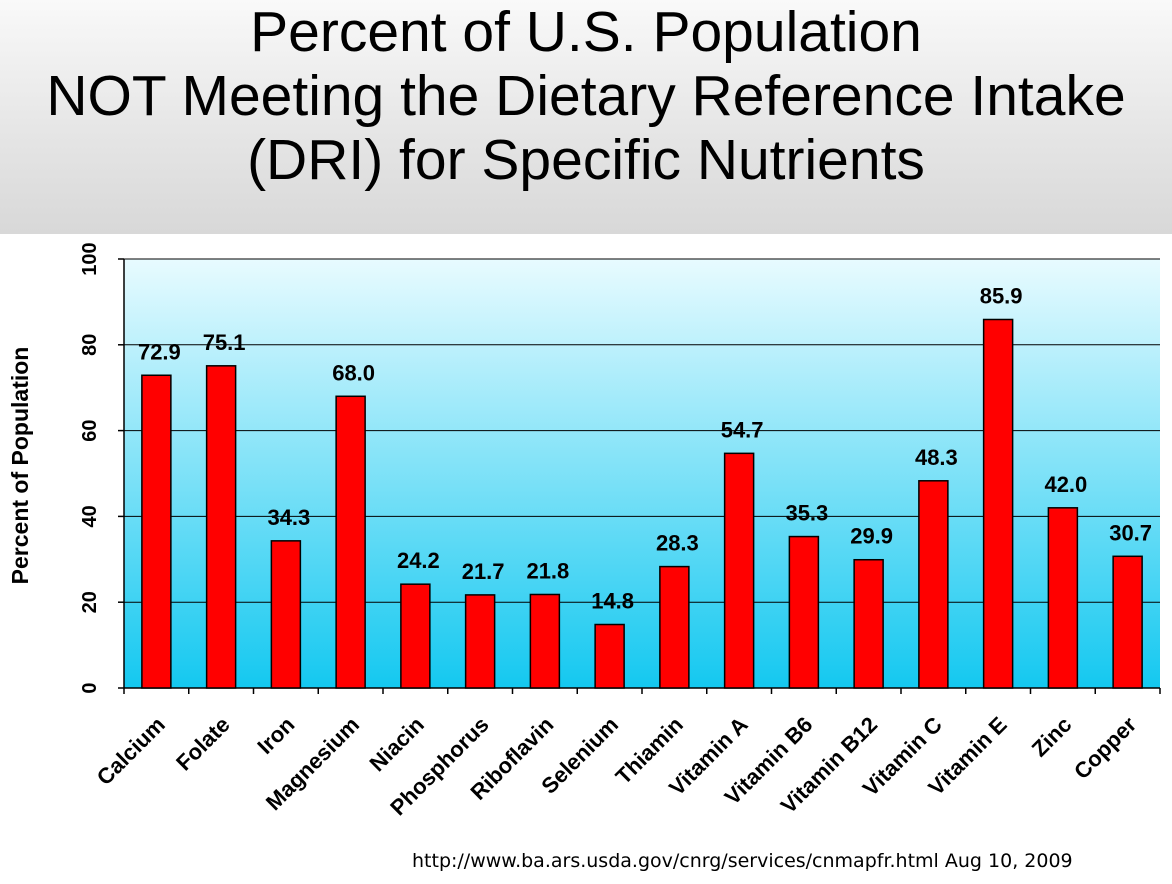 The height and width of the screenshot is (884, 1172). Describe the element at coordinates (90, 430) in the screenshot. I see `y-tick-label: 60` at that location.